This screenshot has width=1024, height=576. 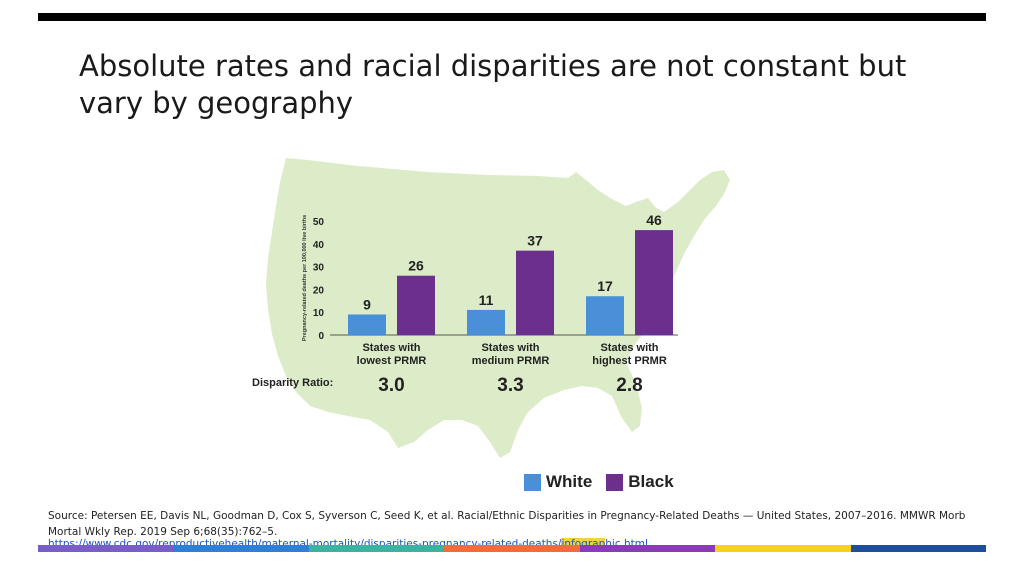 I want to click on data-label-white-2: 11, so click(x=486, y=300).